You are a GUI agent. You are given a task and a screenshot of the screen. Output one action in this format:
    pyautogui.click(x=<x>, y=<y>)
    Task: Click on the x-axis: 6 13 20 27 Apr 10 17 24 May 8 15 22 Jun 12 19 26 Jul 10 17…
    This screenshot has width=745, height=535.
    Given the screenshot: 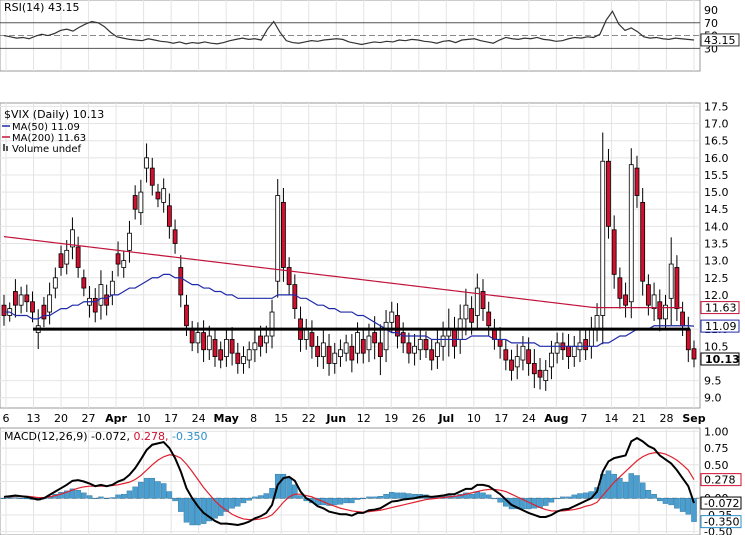 What is the action you would take?
    pyautogui.click(x=354, y=418)
    